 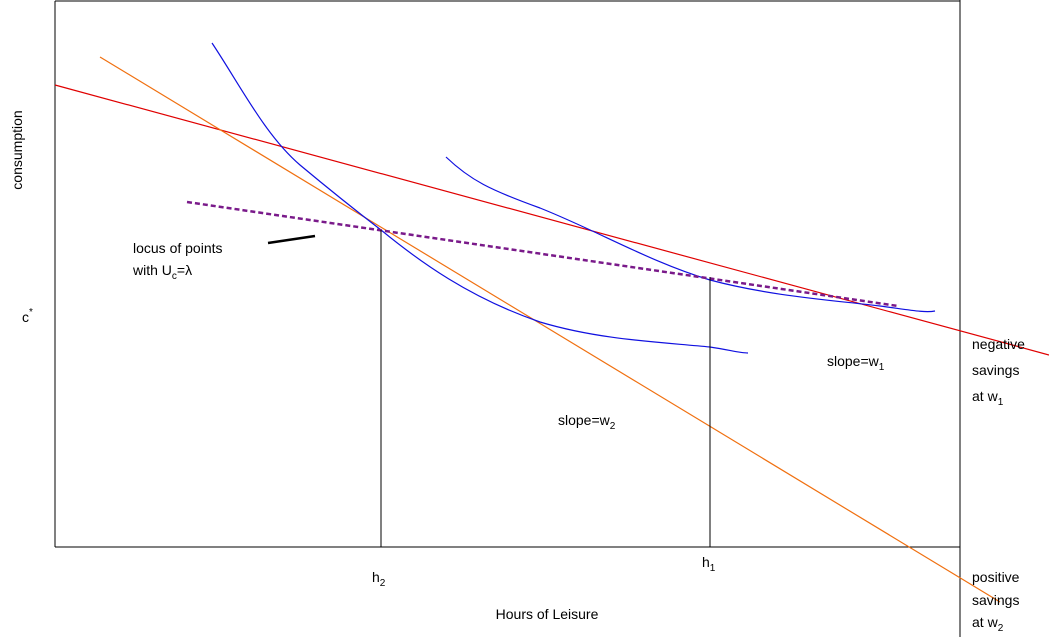 I want to click on x-label: Hours of Leisure, so click(x=547, y=614).